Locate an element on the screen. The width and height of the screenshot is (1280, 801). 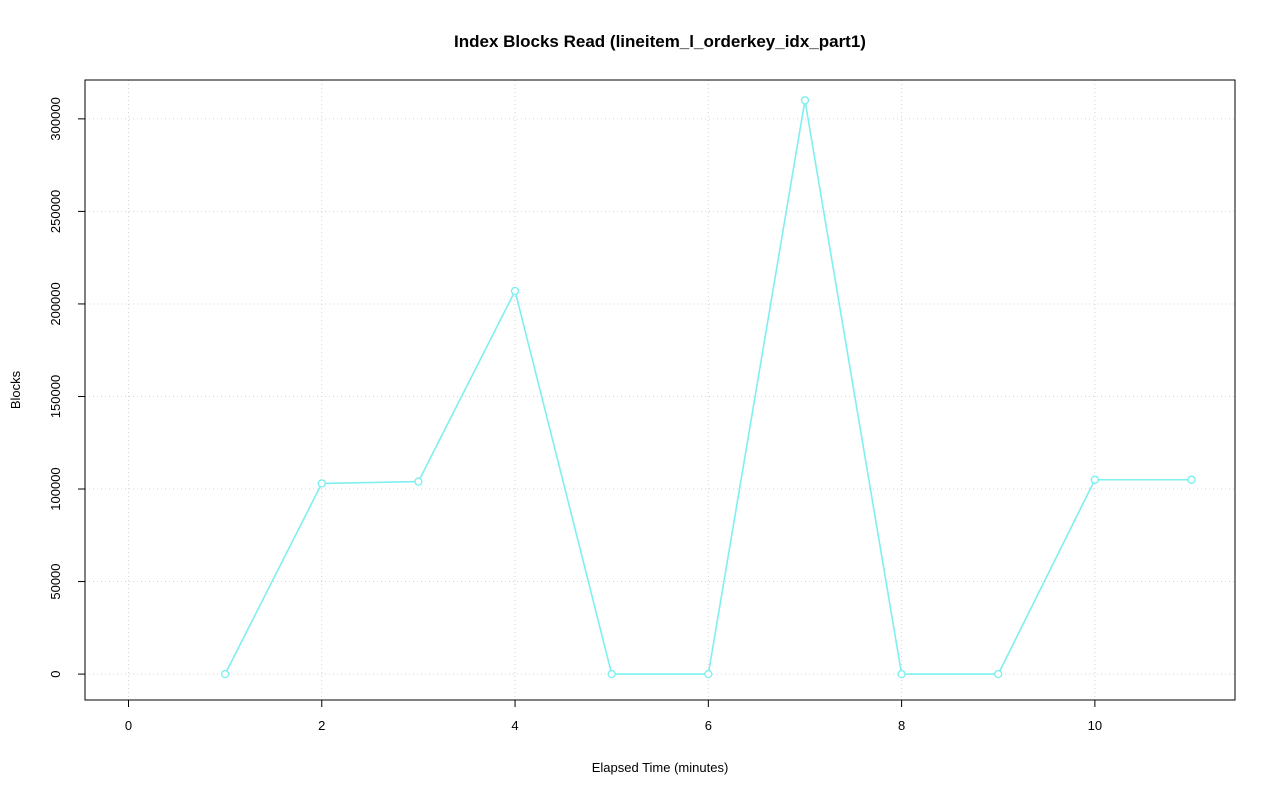
y-tick-label: 100000 is located at coordinates (55, 488).